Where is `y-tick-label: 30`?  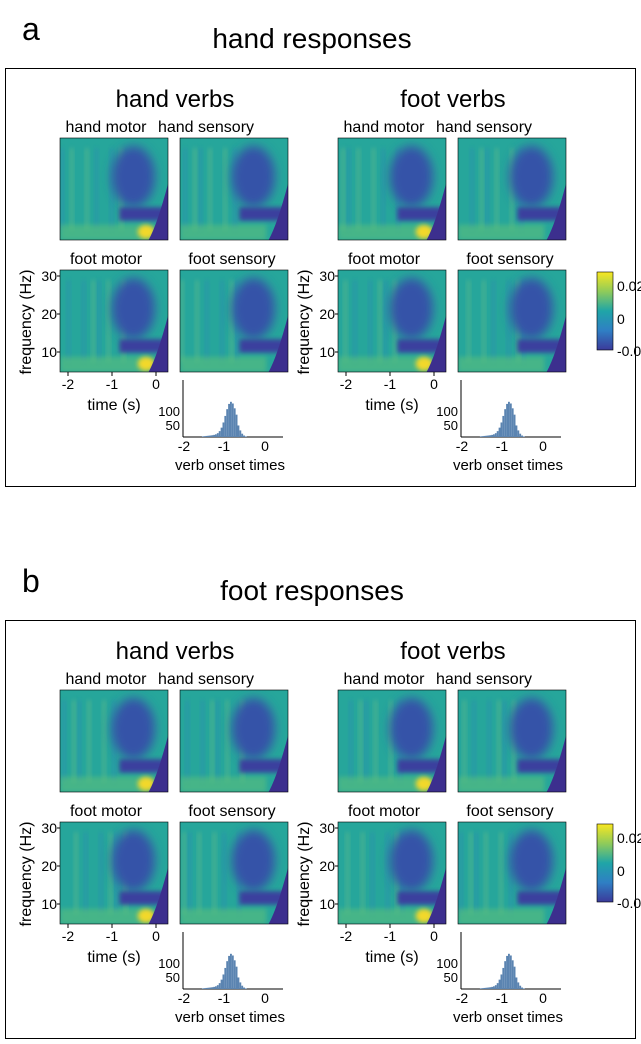 y-tick-label: 30 is located at coordinates (327, 276).